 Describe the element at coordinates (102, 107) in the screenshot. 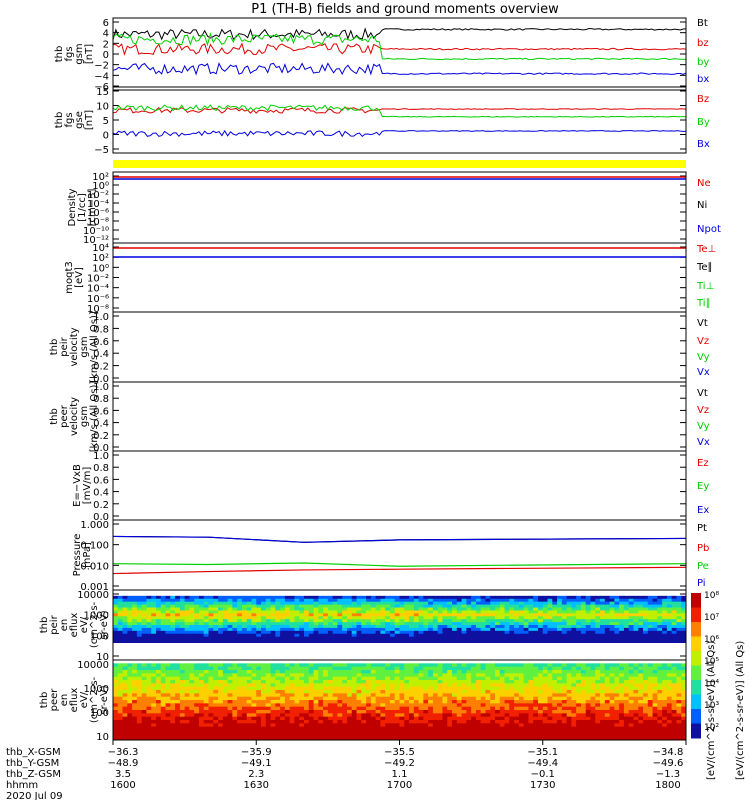

I see `y-tick-label: 10` at that location.